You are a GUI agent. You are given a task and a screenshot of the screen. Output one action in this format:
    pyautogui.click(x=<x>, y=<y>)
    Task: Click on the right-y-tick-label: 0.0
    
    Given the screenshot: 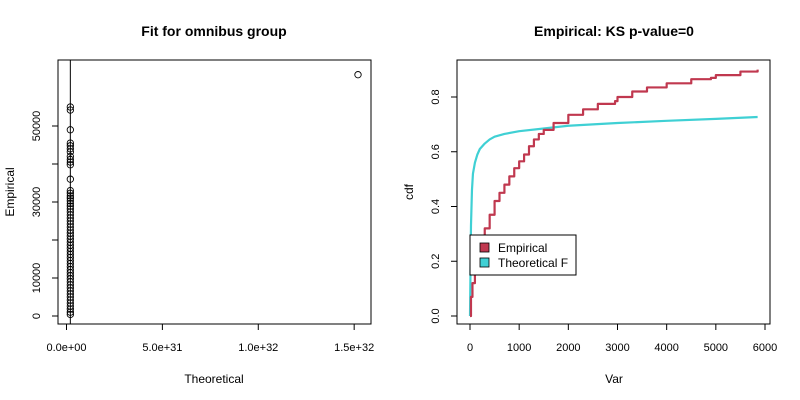 What is the action you would take?
    pyautogui.click(x=436, y=315)
    